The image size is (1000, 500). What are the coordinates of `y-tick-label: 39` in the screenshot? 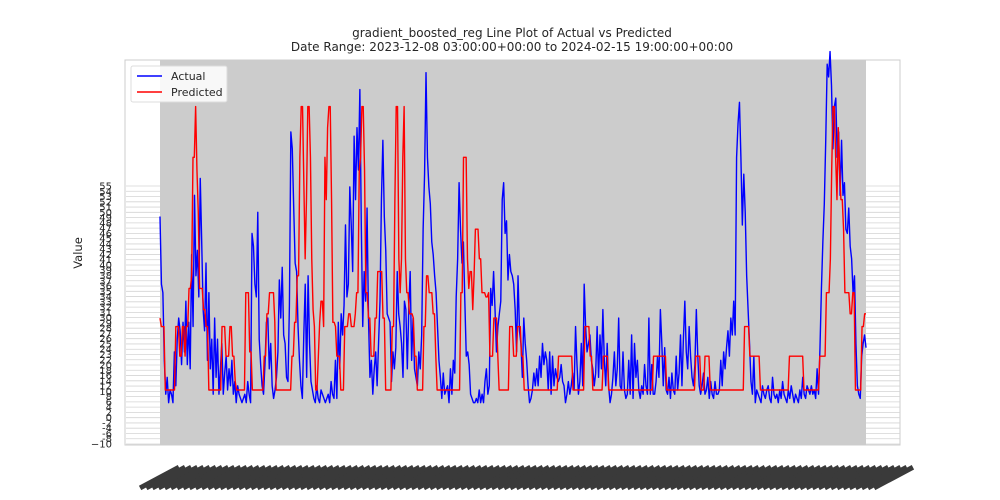 It's located at (105, 271).